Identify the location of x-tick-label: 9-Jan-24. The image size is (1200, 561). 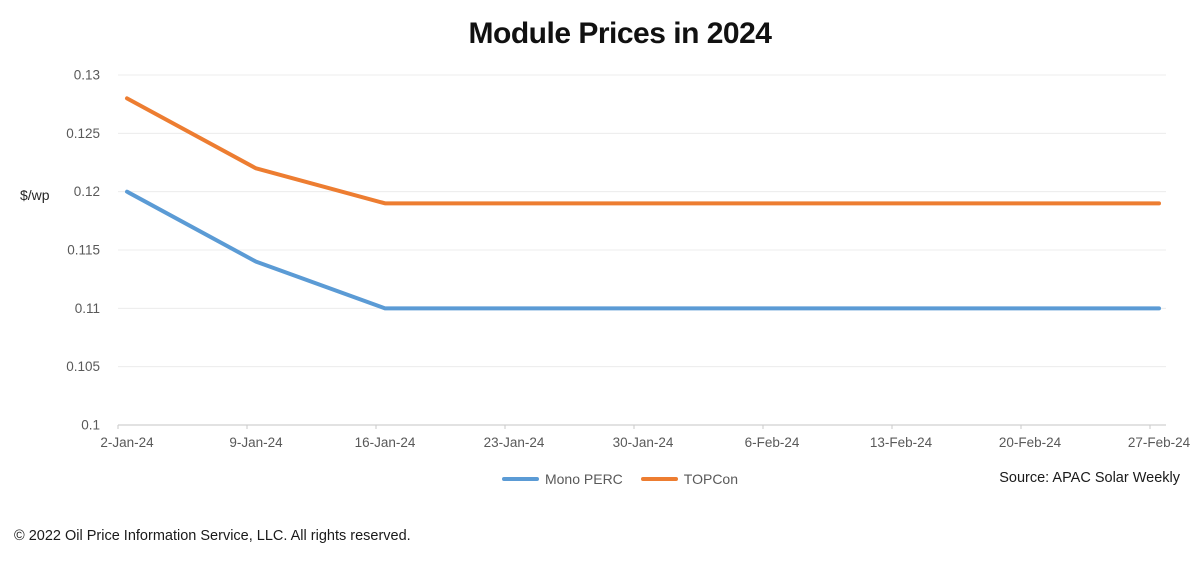
(256, 442).